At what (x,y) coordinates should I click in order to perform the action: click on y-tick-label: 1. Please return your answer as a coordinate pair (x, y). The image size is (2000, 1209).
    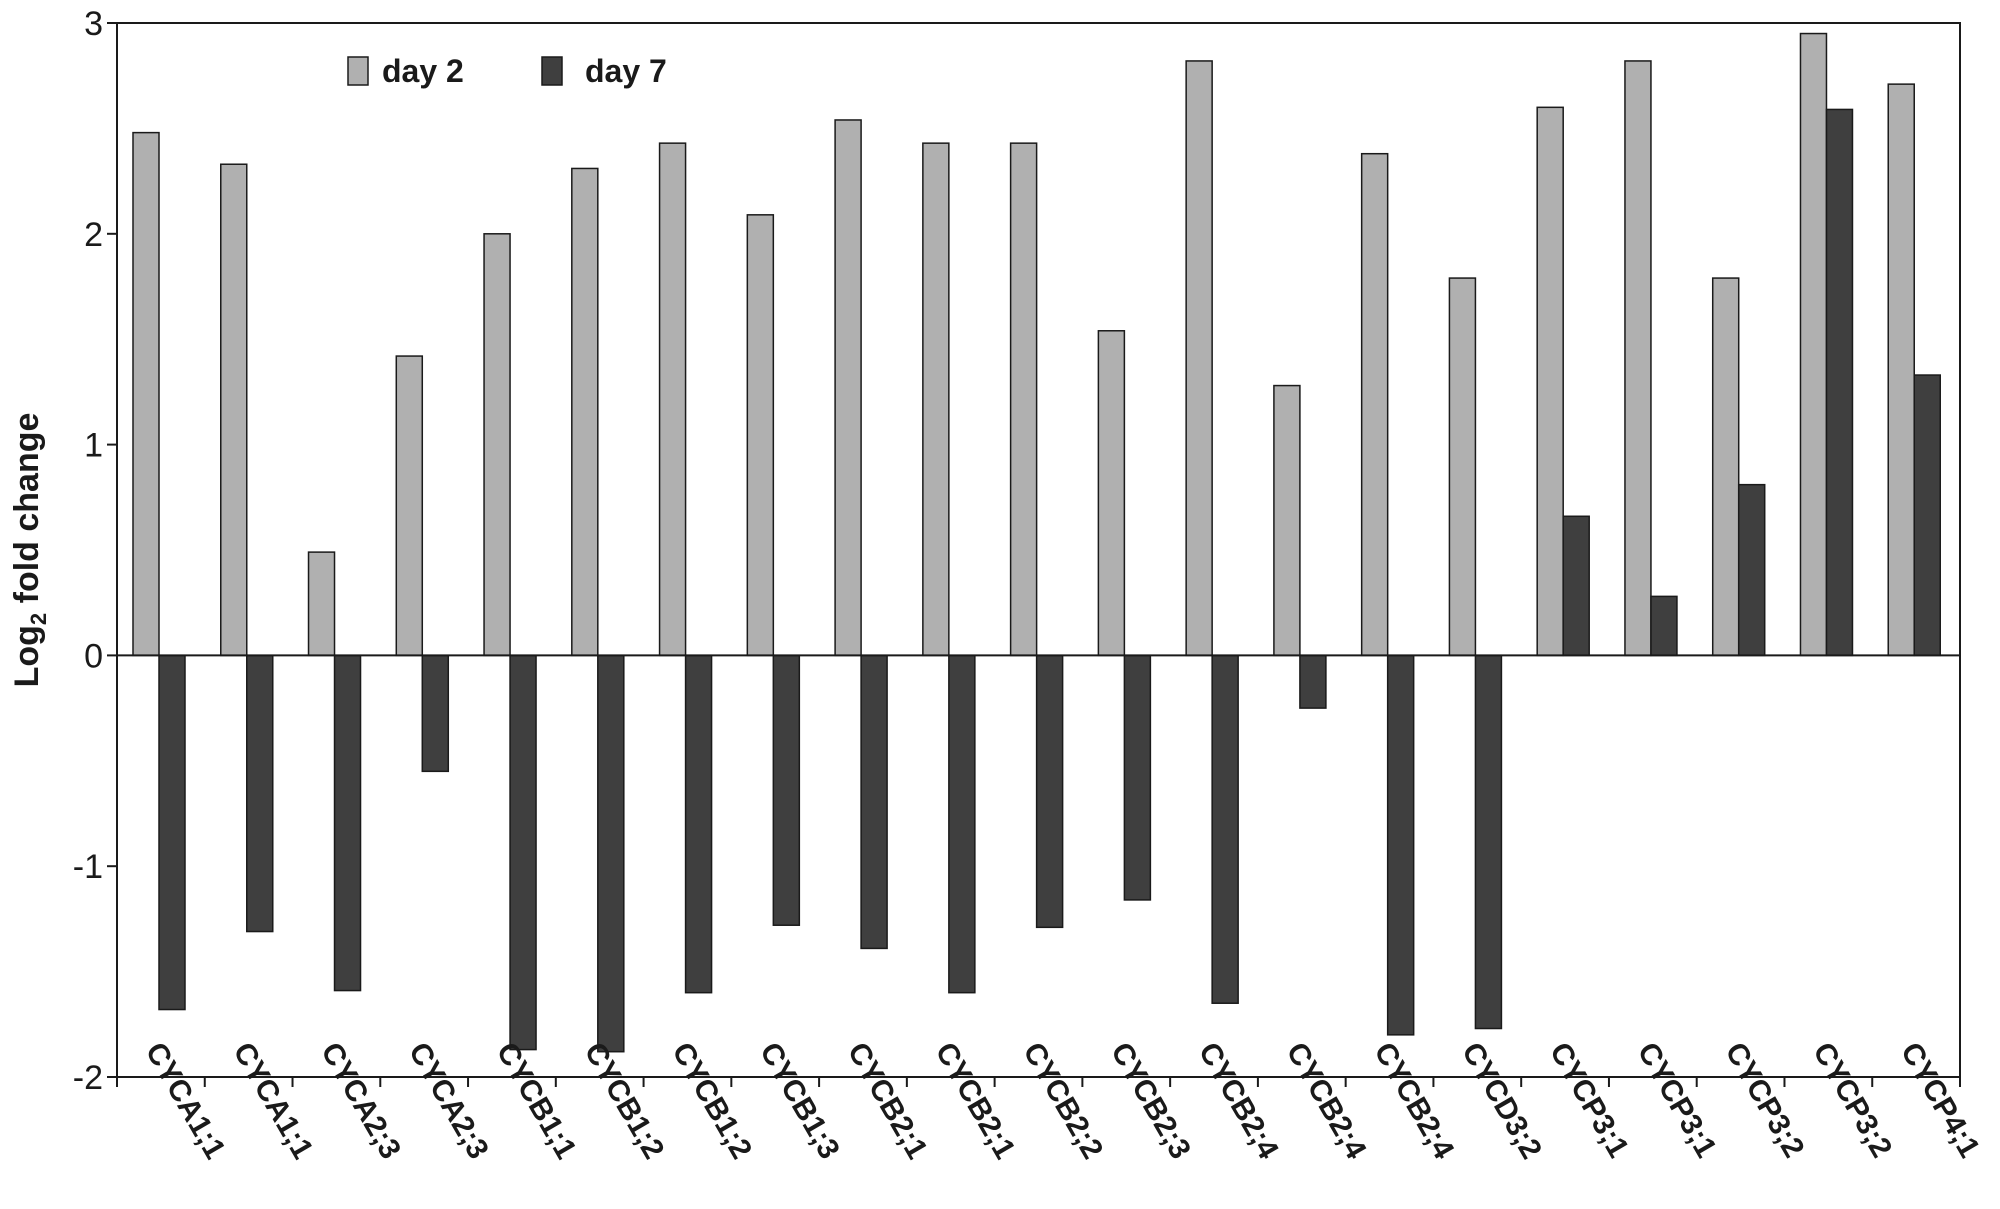
    Looking at the image, I should click on (93, 446).